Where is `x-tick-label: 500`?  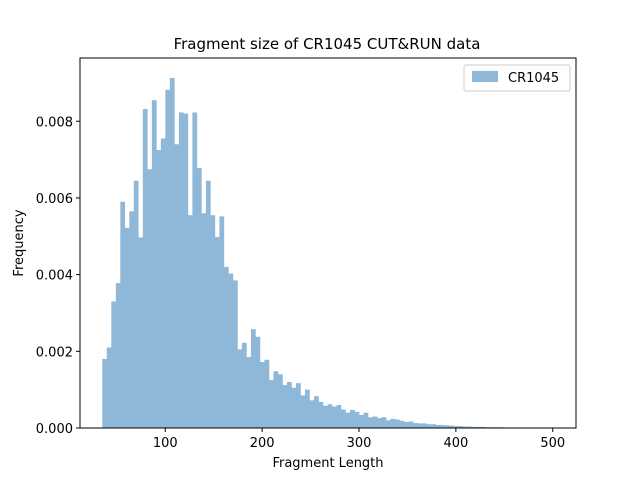 x-tick-label: 500 is located at coordinates (552, 443).